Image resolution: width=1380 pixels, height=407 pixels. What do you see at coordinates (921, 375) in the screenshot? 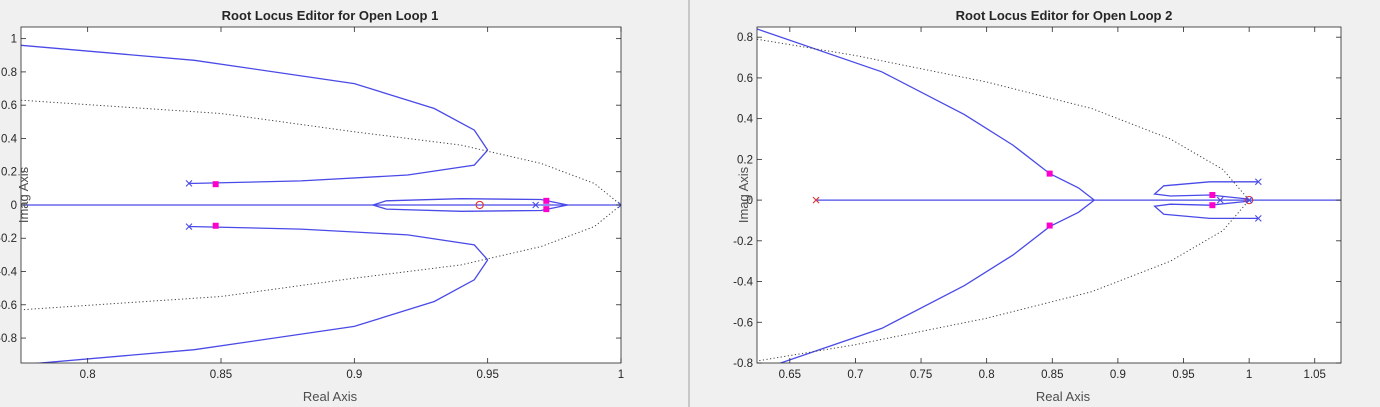
I see `x-tick-label: 0.75` at bounding box center [921, 375].